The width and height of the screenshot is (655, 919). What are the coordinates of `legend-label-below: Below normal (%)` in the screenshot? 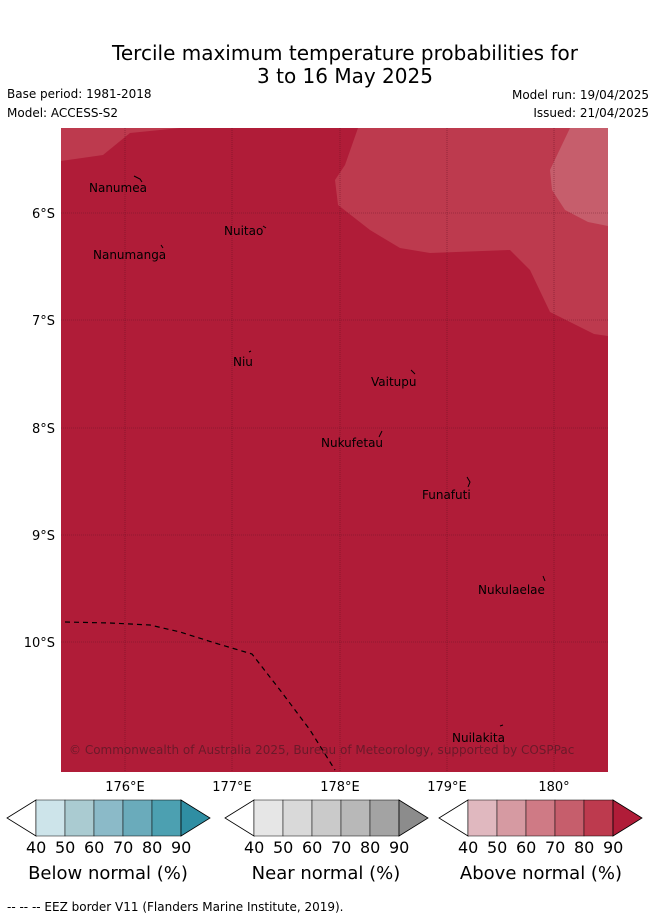 It's located at (108, 873).